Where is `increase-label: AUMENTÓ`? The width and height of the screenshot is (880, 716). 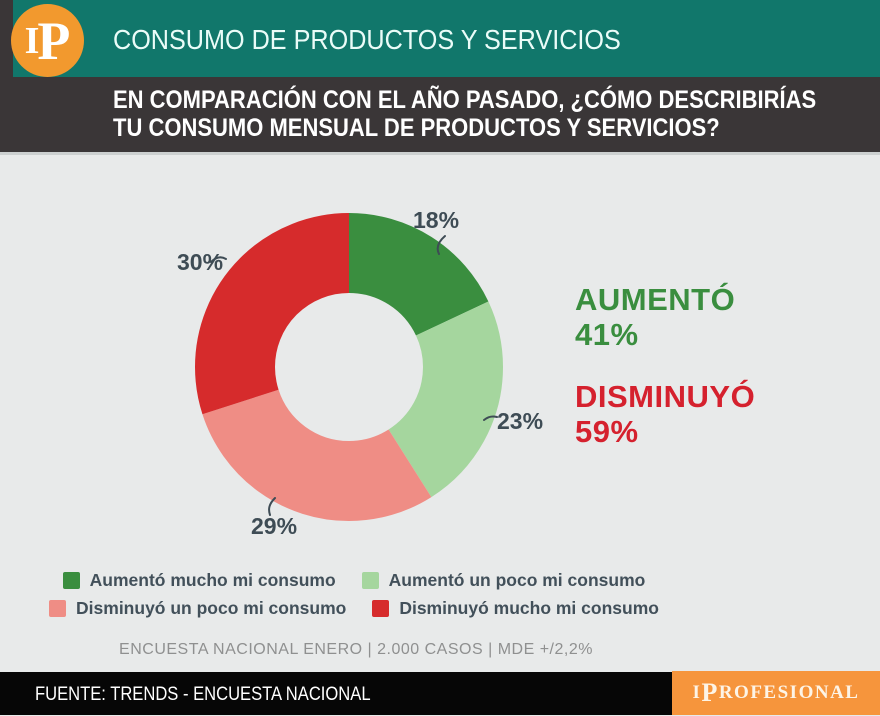
increase-label: AUMENTÓ is located at coordinates (655, 299).